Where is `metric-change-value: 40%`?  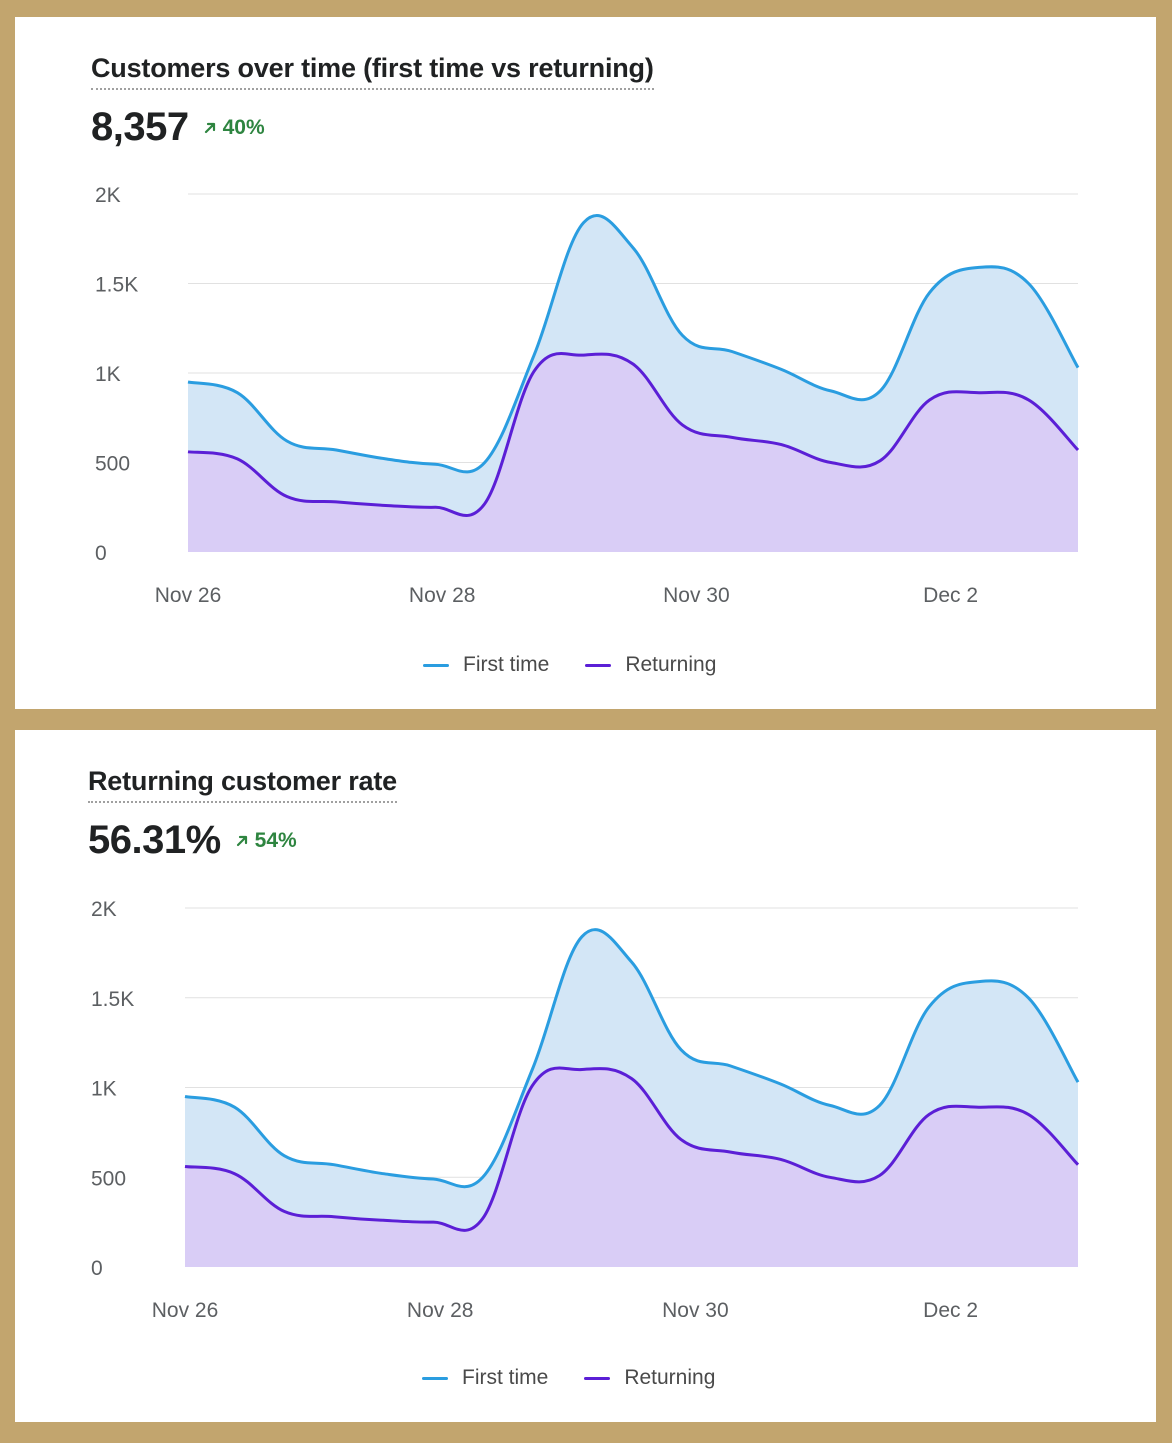
metric-change-value: 40% is located at coordinates (243, 127).